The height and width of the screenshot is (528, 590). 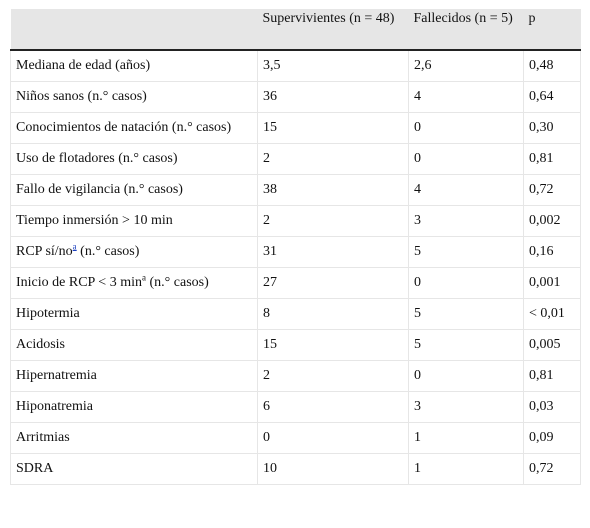 What do you see at coordinates (134, 314) in the screenshot?
I see `row-label: Hipotermia` at bounding box center [134, 314].